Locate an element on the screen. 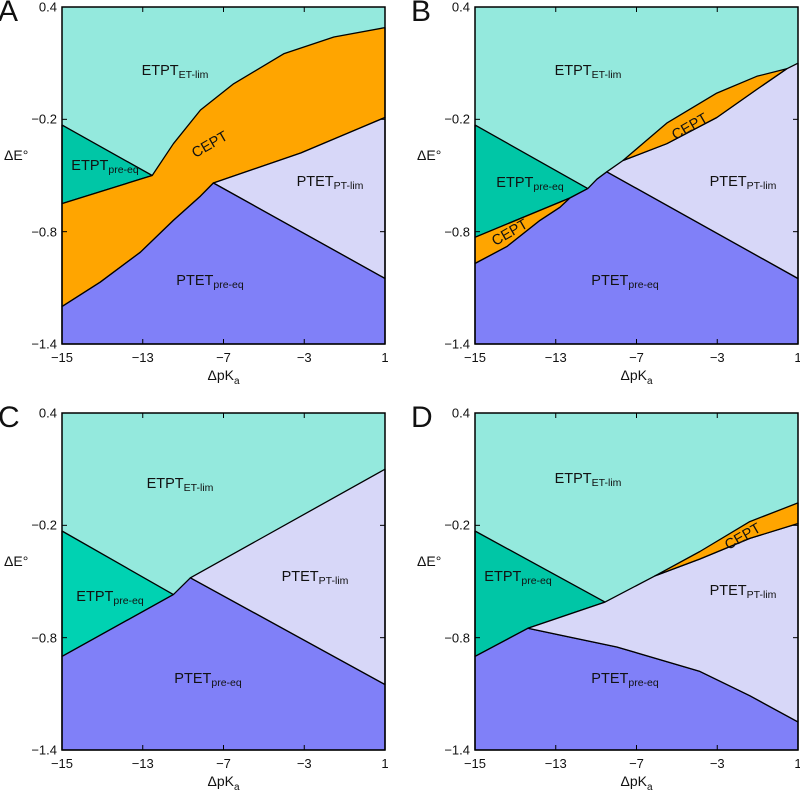 The width and height of the screenshot is (800, 793). panel-letter: D is located at coordinates (422, 417).